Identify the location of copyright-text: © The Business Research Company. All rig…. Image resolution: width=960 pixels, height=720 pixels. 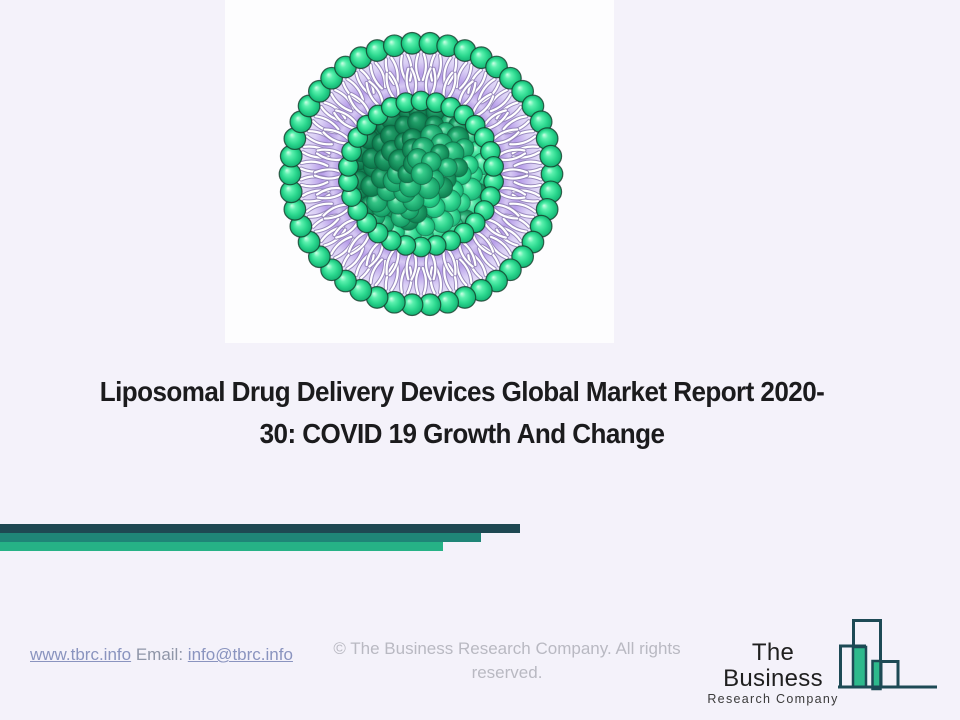
(507, 661).